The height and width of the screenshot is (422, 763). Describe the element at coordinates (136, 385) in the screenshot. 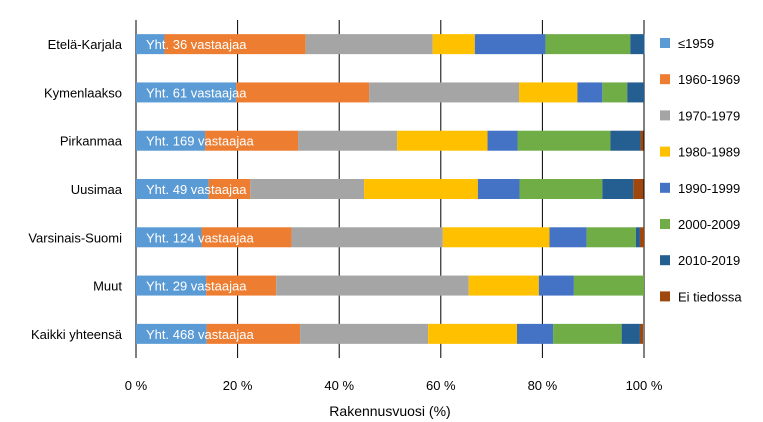

I see `x-tick-label: 0 %` at that location.